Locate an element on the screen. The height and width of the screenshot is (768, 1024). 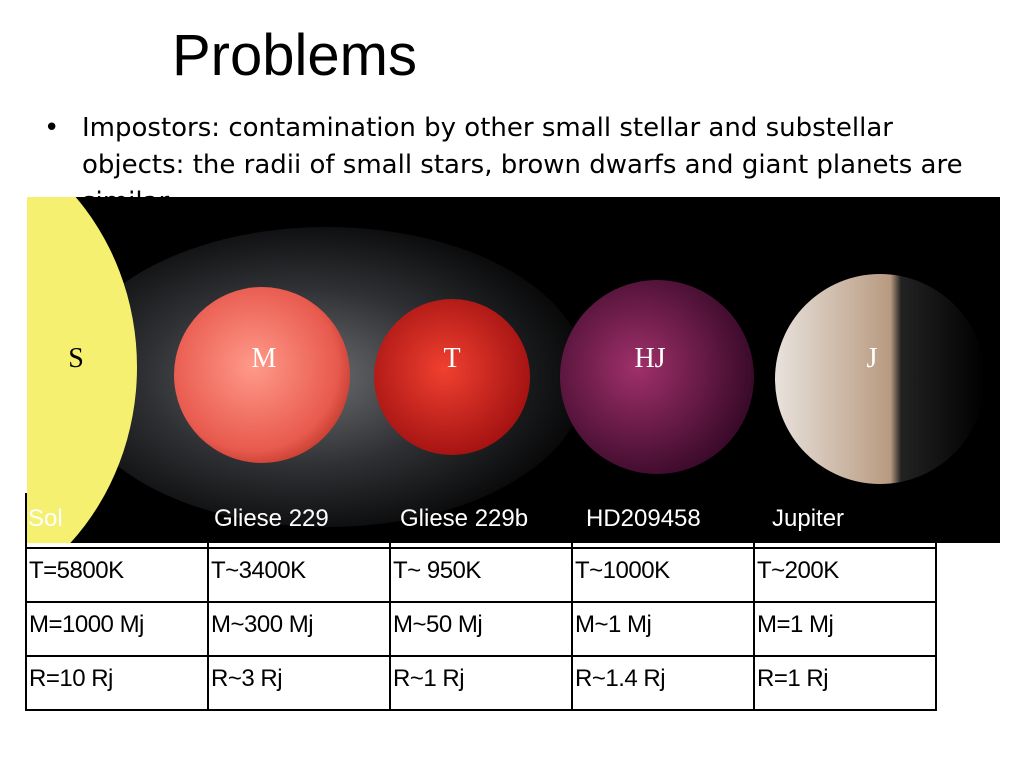
table-row: T=5800K T~3400K T~ 950K T~1000K T~200K is located at coordinates (481, 575).